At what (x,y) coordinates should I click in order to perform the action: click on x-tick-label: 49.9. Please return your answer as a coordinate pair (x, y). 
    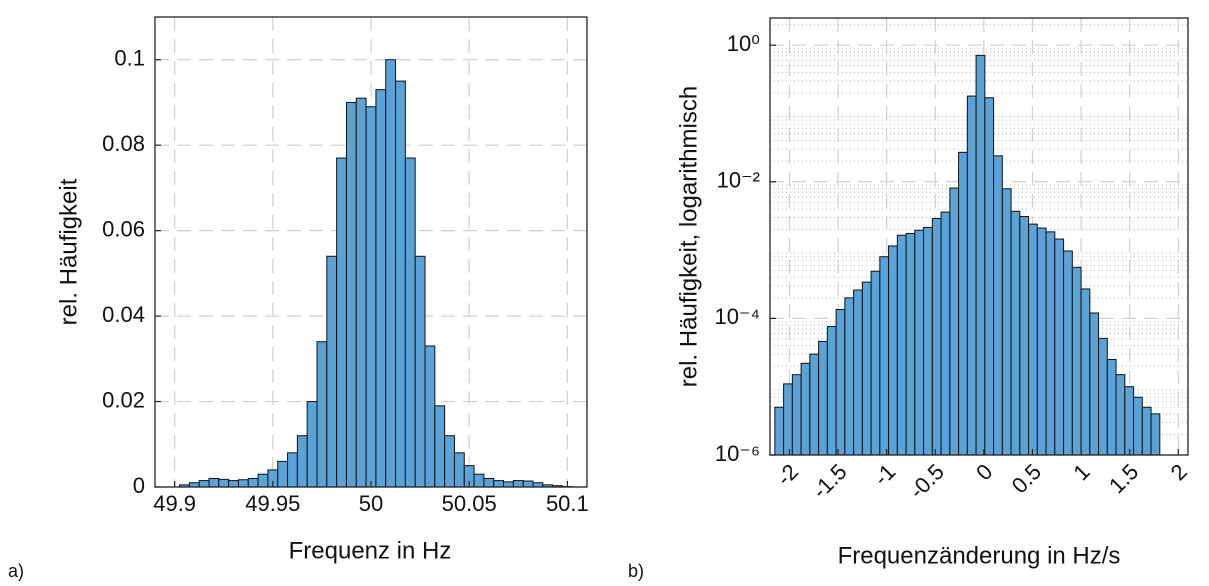
    Looking at the image, I should click on (174, 503).